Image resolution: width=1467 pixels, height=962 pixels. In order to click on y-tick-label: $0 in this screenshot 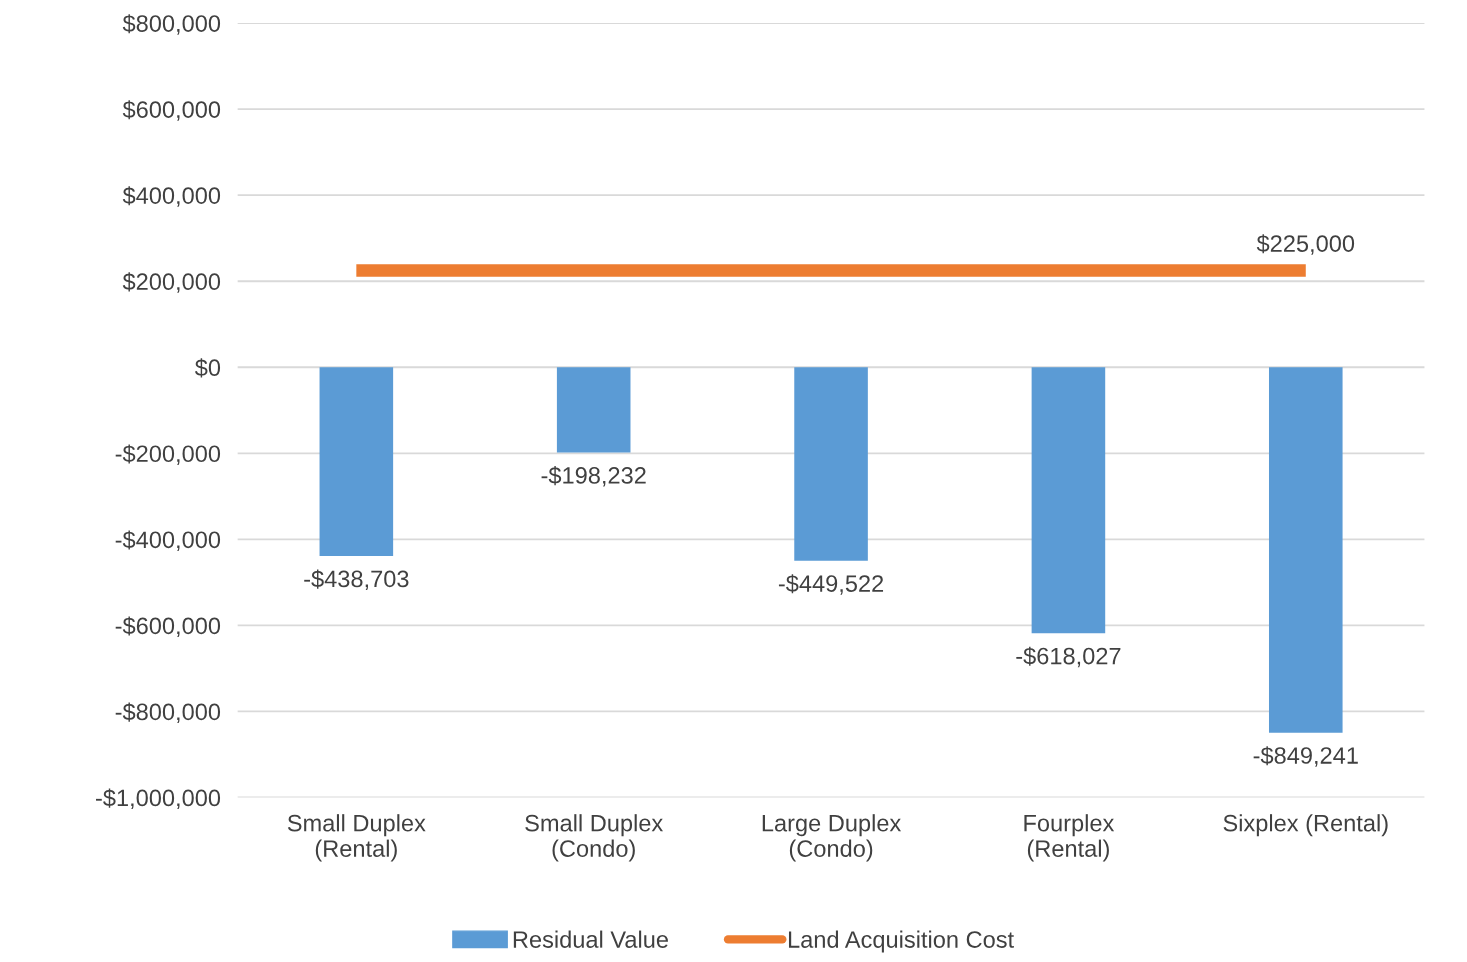, I will do `click(207, 368)`.